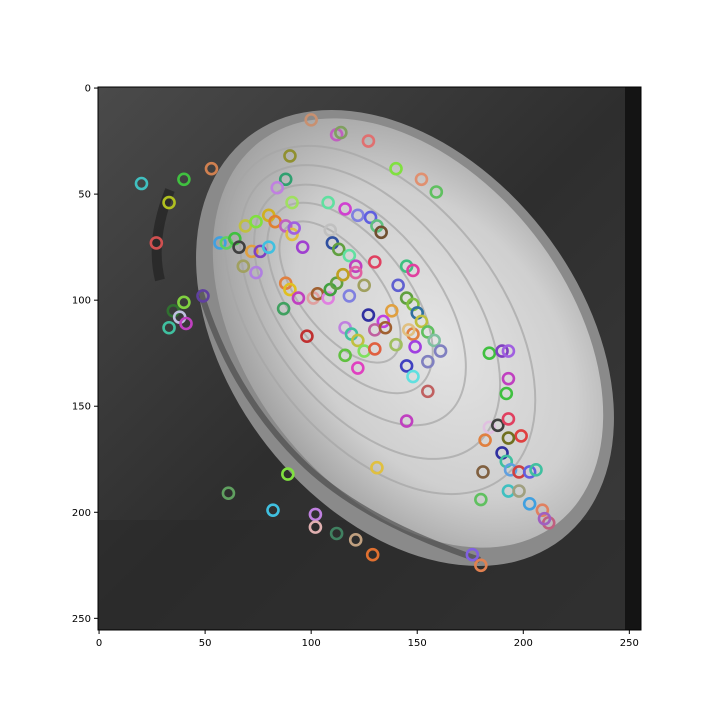  I want to click on y-tick-label: 50, so click(84, 195).